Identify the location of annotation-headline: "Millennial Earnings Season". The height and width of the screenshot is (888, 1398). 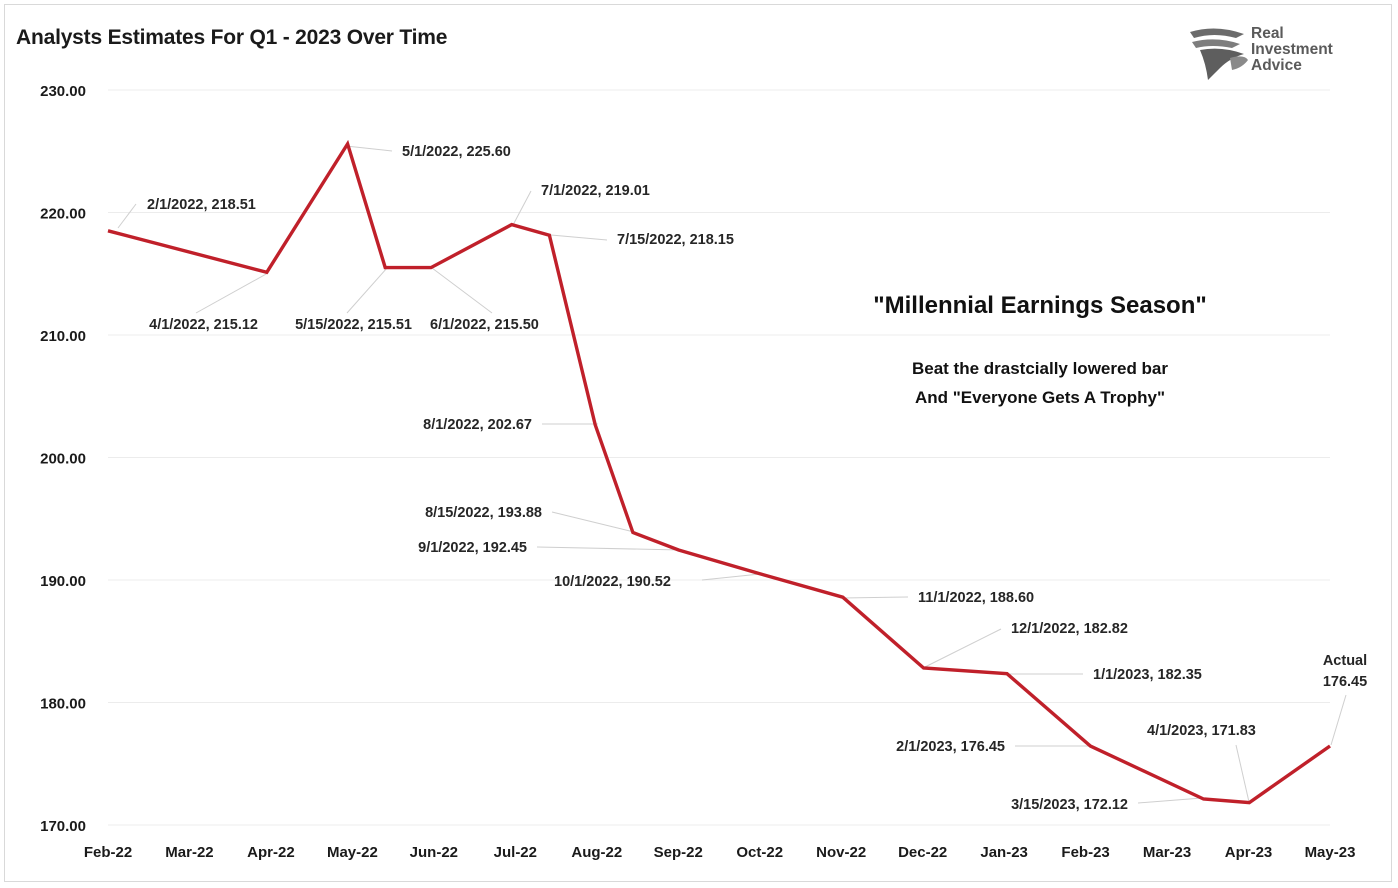
(1040, 305).